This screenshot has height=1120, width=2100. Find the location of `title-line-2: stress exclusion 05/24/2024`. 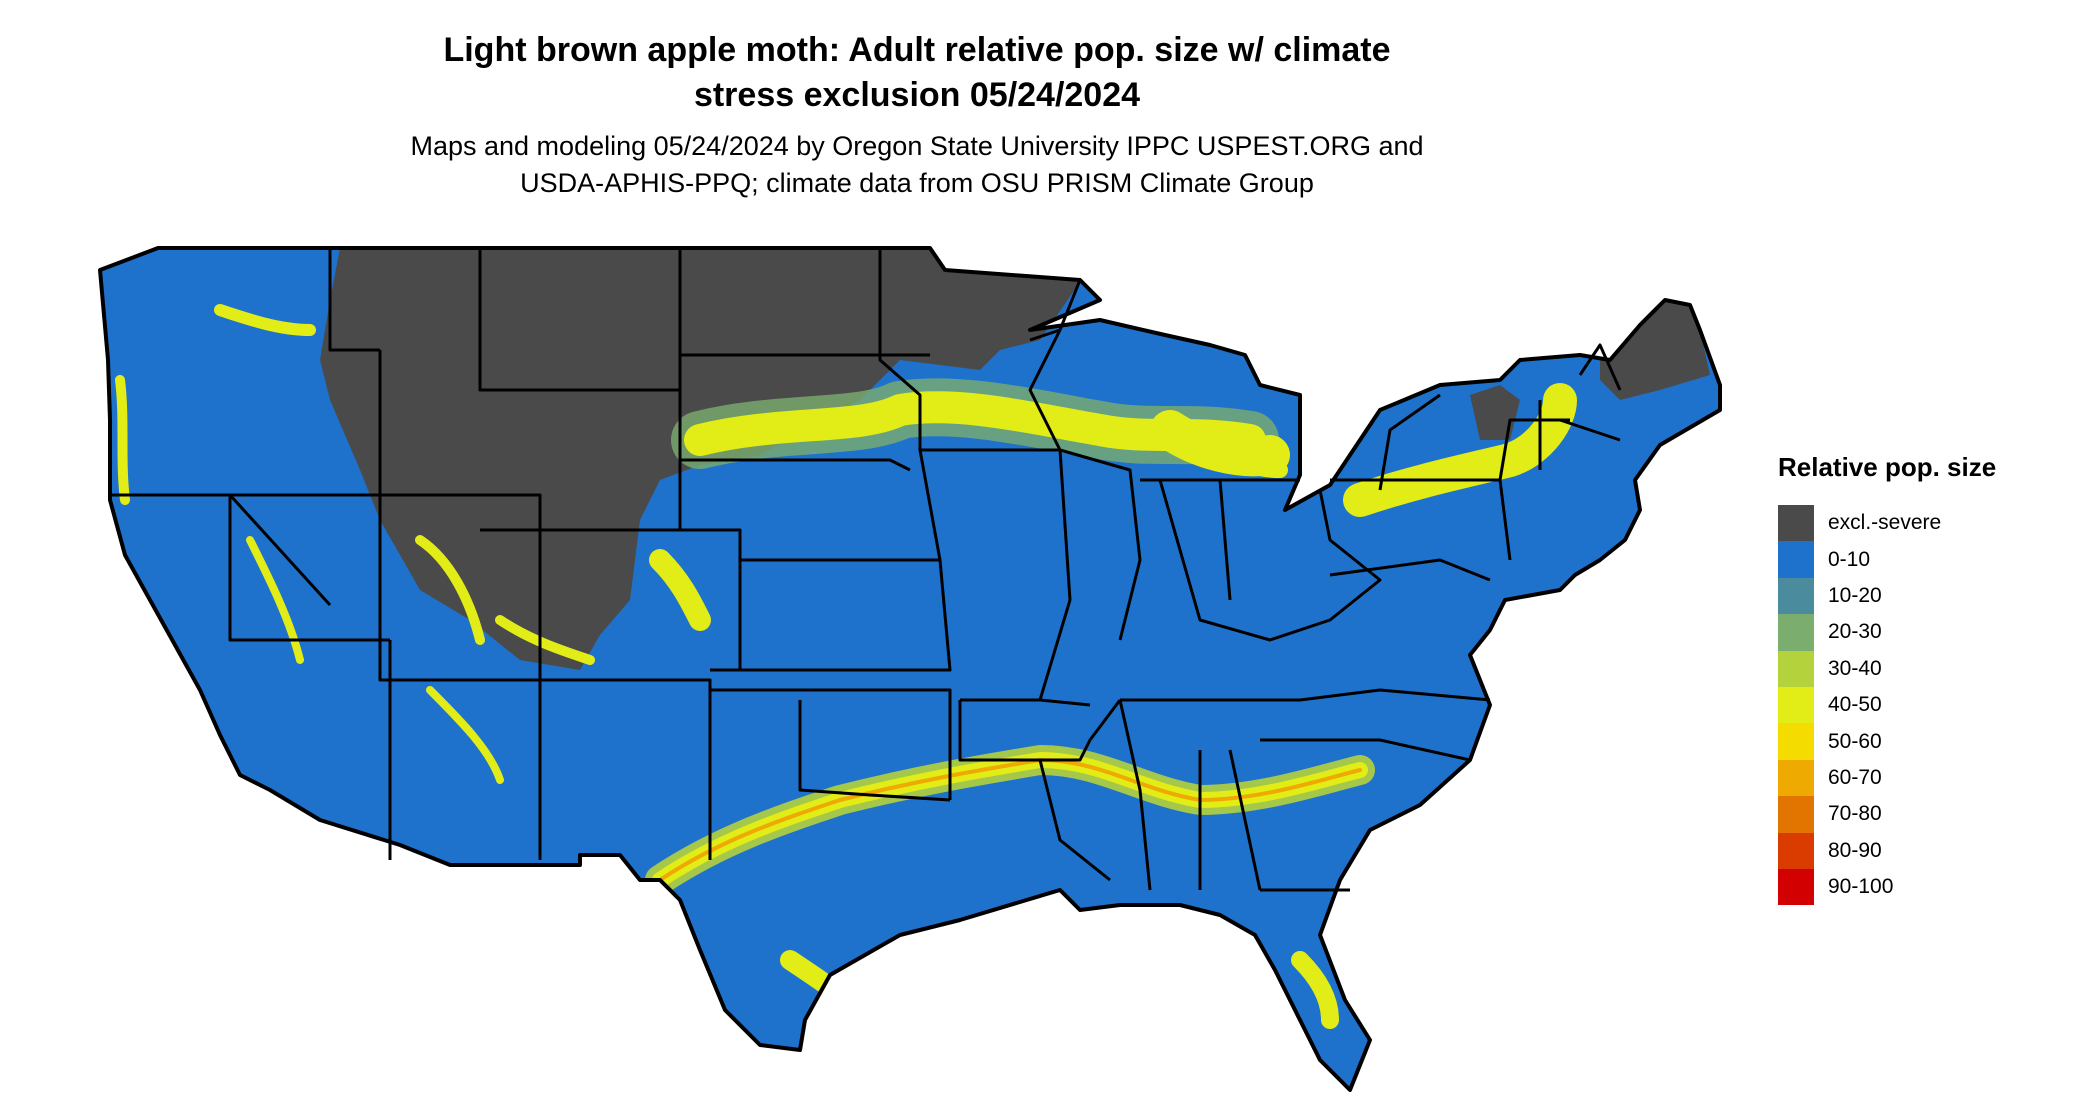

title-line-2: stress exclusion 05/24/2024 is located at coordinates (917, 95).